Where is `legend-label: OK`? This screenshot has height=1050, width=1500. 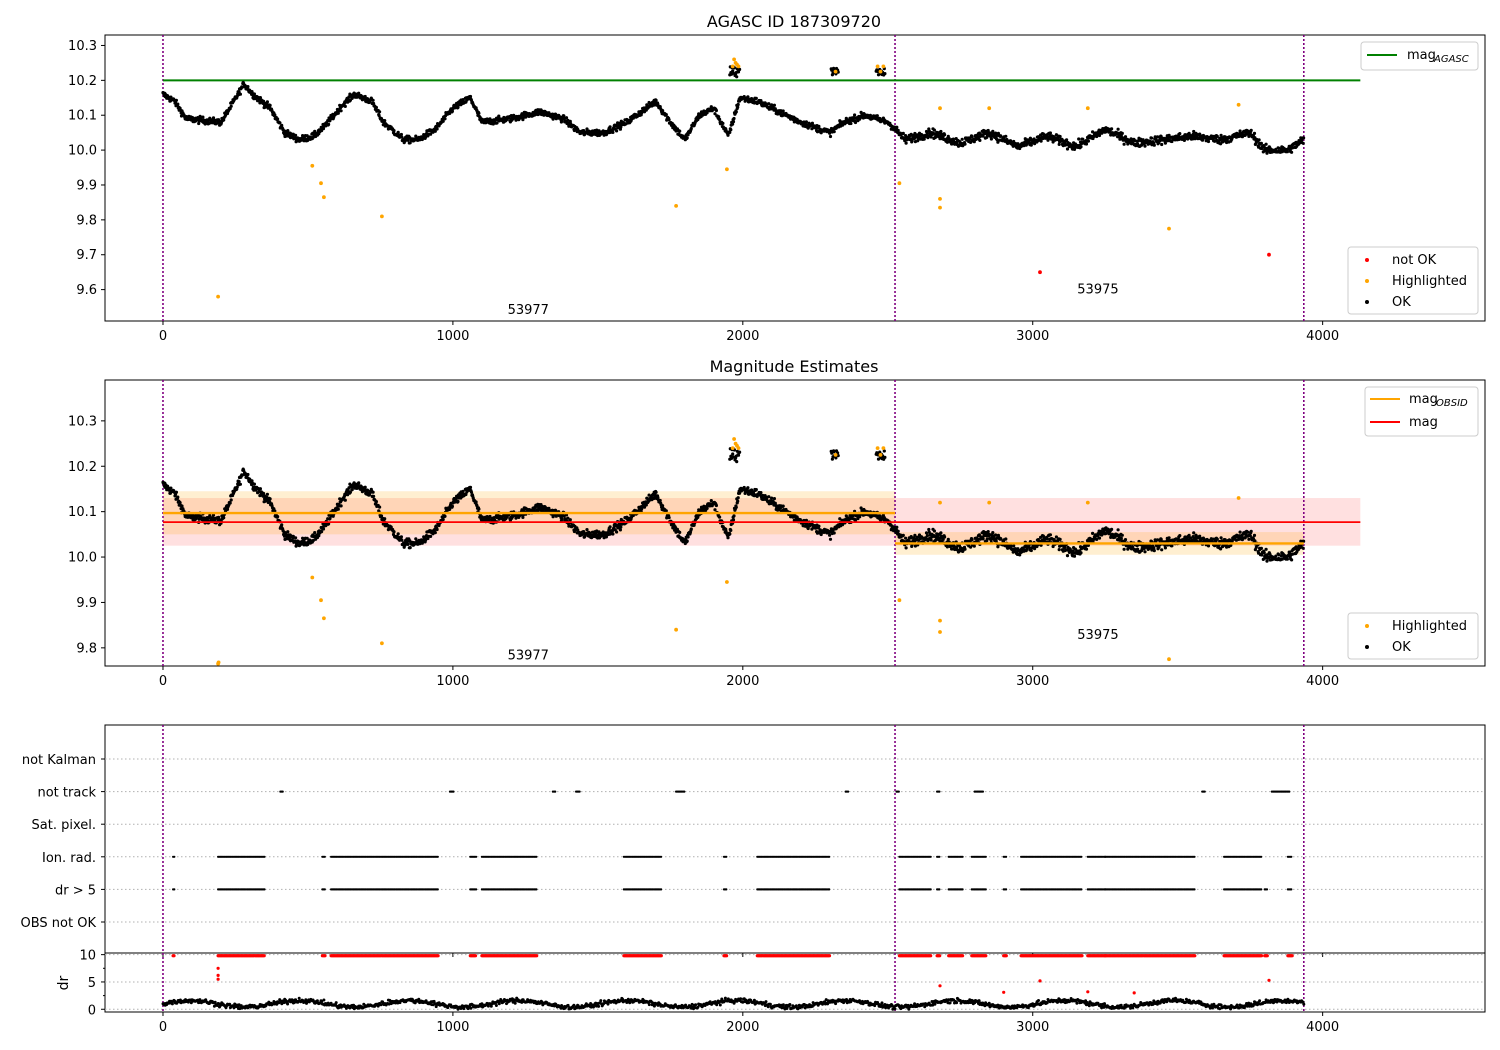 legend-label: OK is located at coordinates (1401, 302).